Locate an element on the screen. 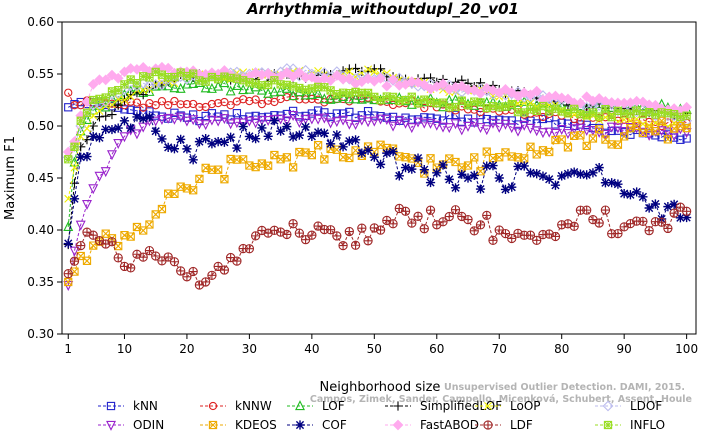 This screenshot has width=702, height=434. legend-item-kdeos: KDEOS is located at coordinates (238, 425).